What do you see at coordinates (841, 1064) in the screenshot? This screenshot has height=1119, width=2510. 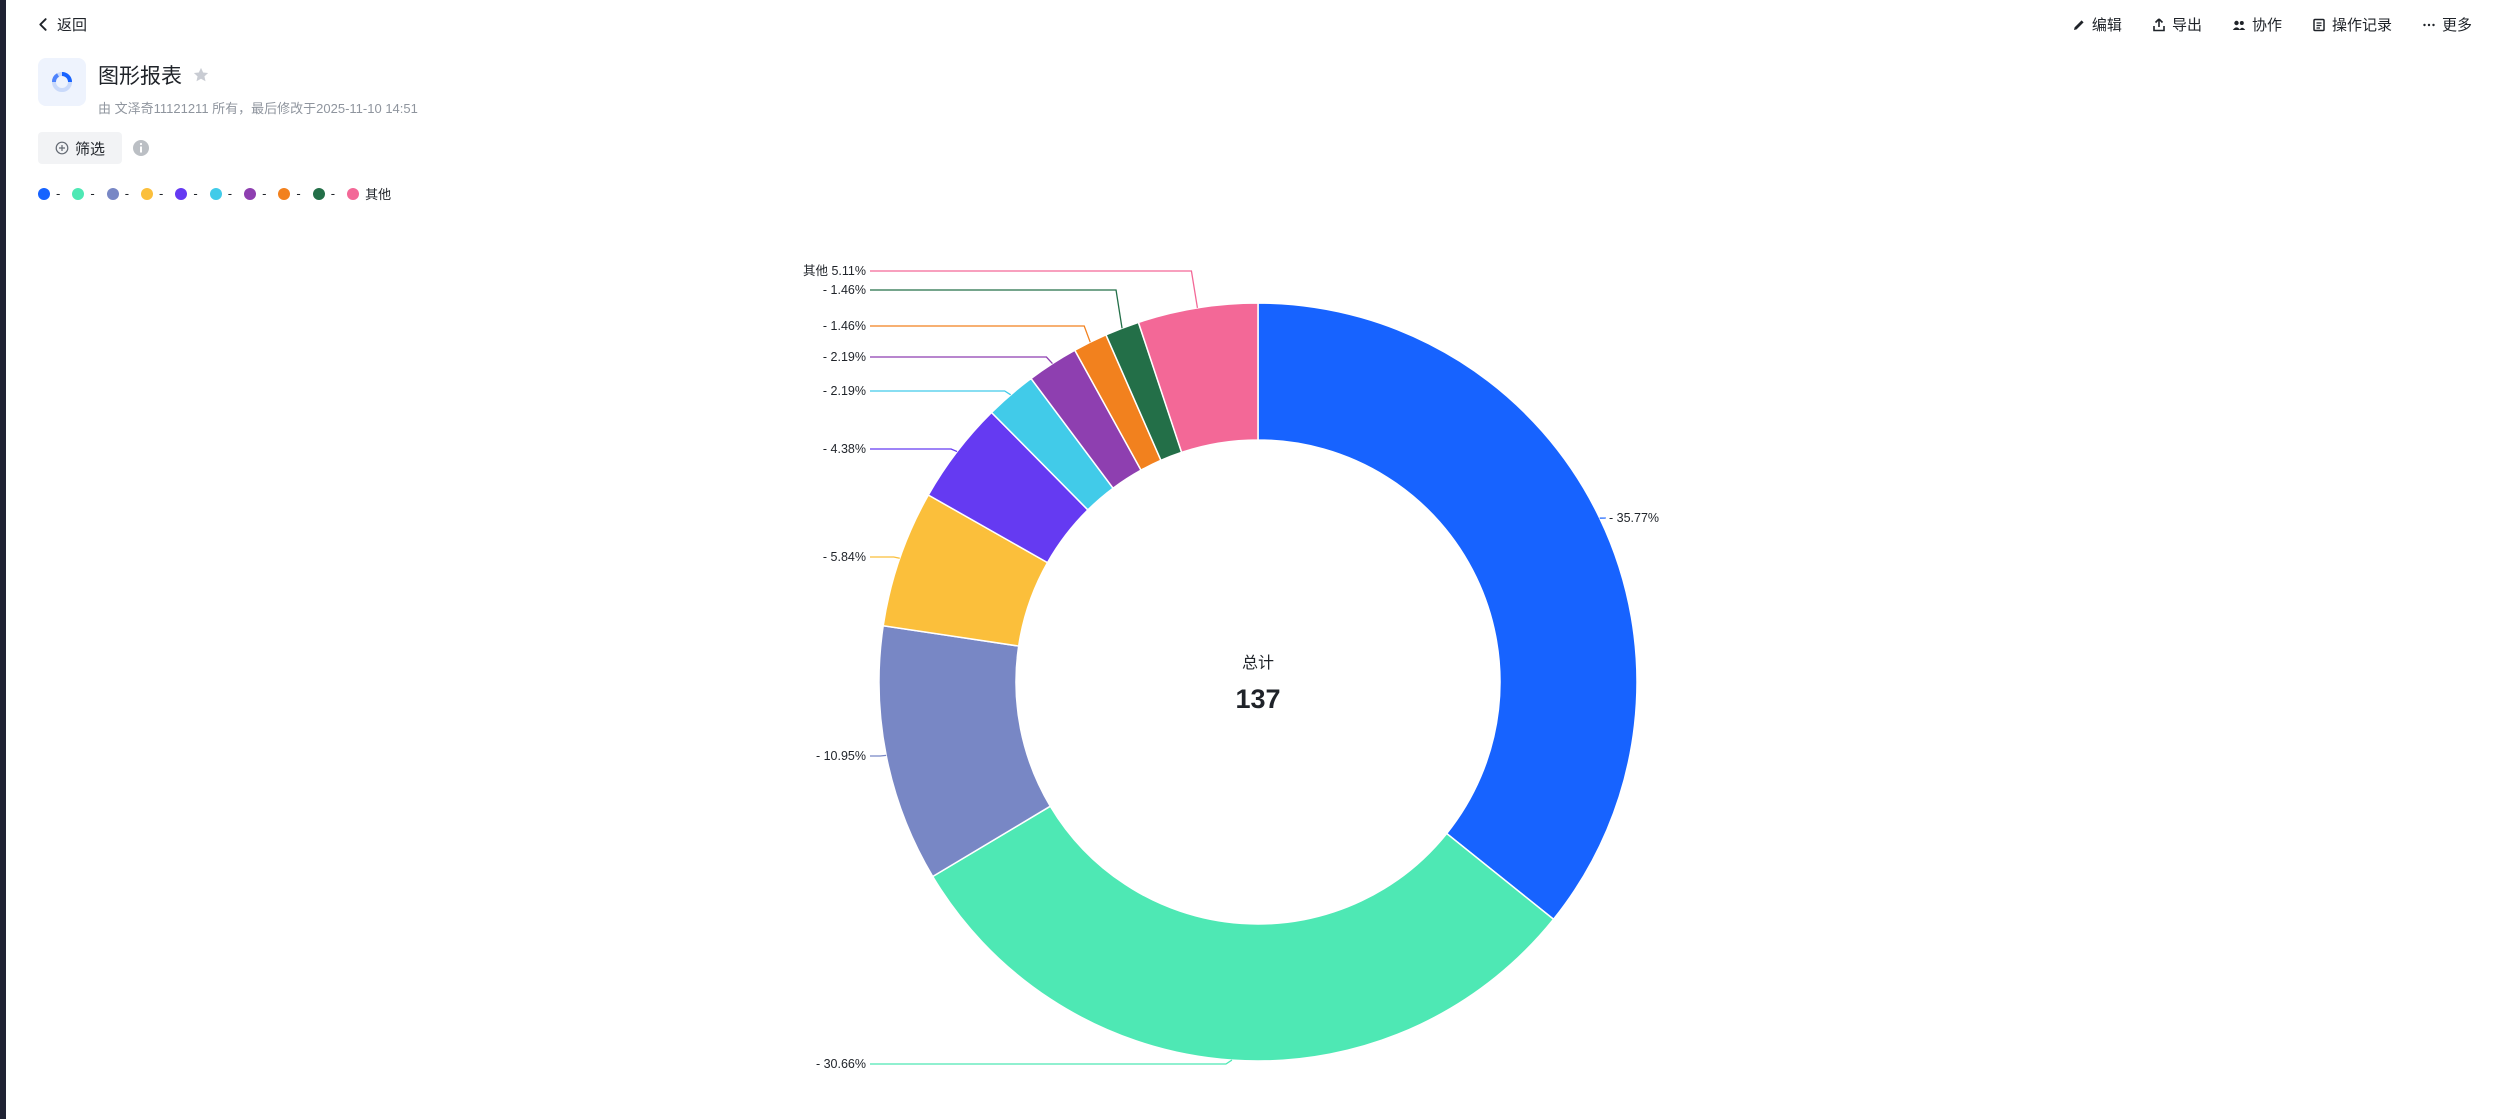 I see `slice-percent-label: - 30.66%` at bounding box center [841, 1064].